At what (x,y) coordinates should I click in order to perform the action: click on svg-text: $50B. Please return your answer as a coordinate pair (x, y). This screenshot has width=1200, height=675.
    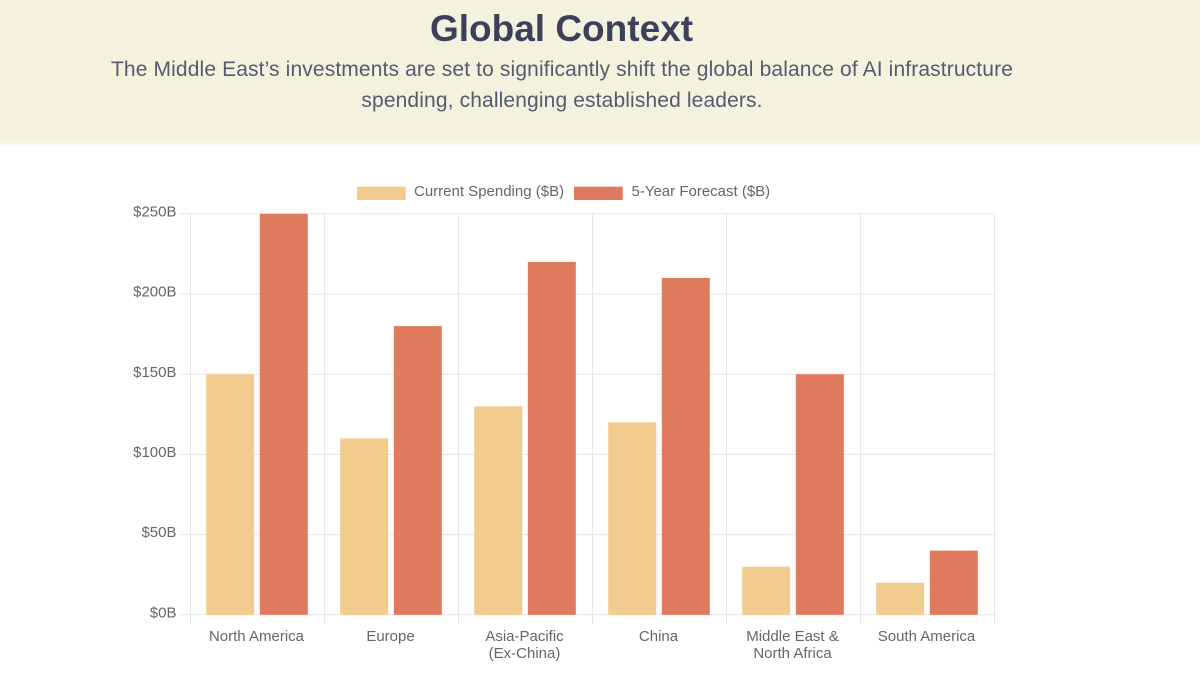
    Looking at the image, I should click on (158, 532).